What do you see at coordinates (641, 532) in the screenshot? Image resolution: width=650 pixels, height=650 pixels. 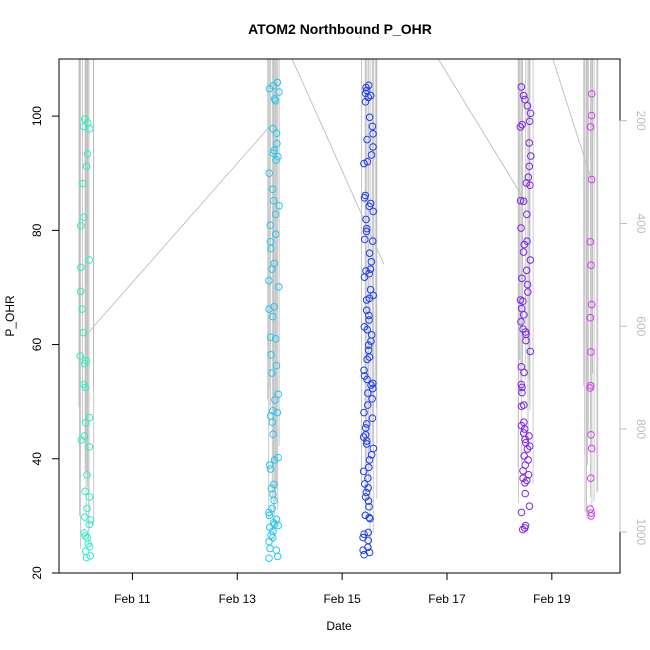 I see `right-tick-label: 1000` at bounding box center [641, 532].